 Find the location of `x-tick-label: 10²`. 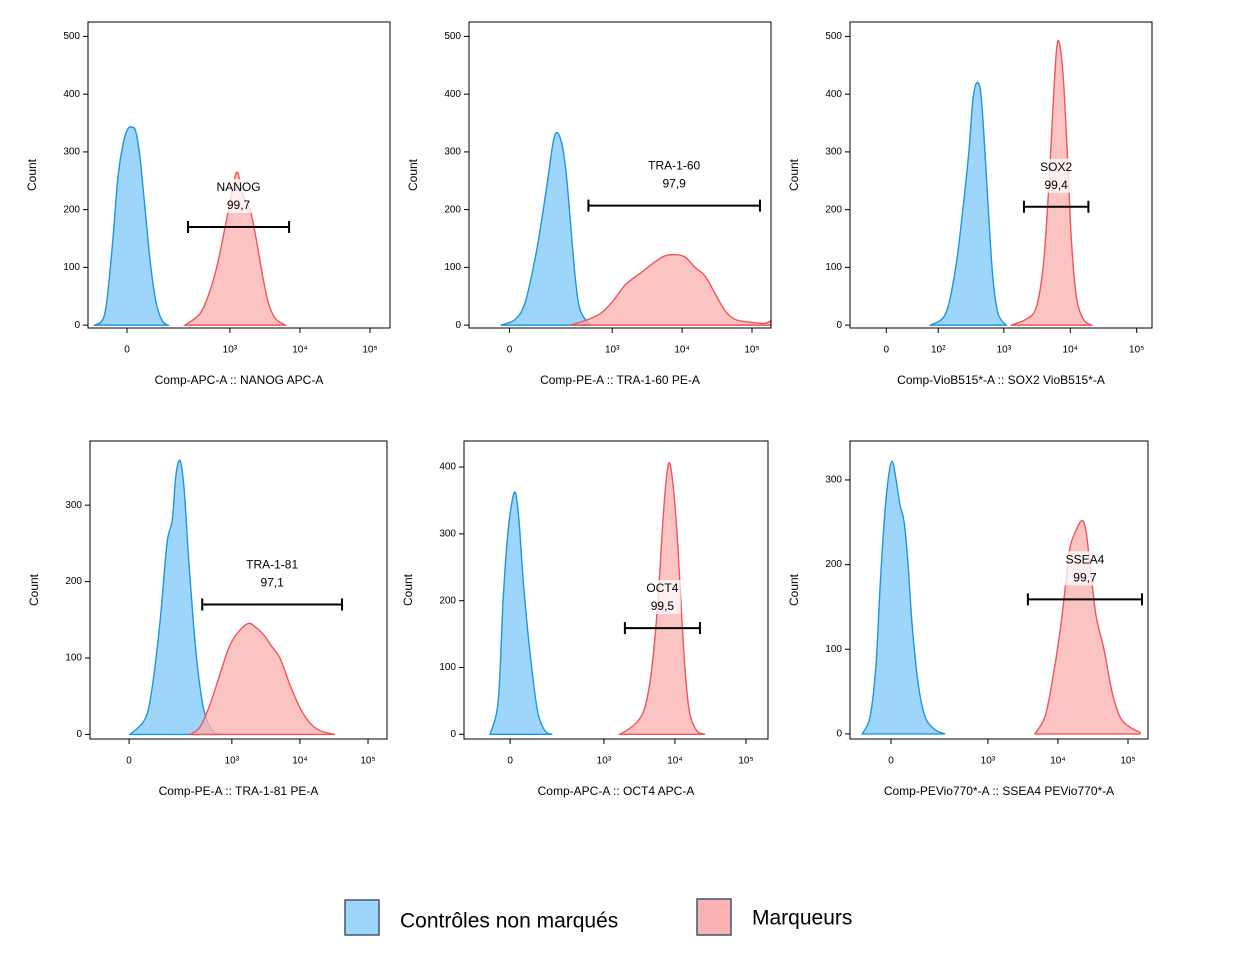

x-tick-label: 10² is located at coordinates (938, 350).